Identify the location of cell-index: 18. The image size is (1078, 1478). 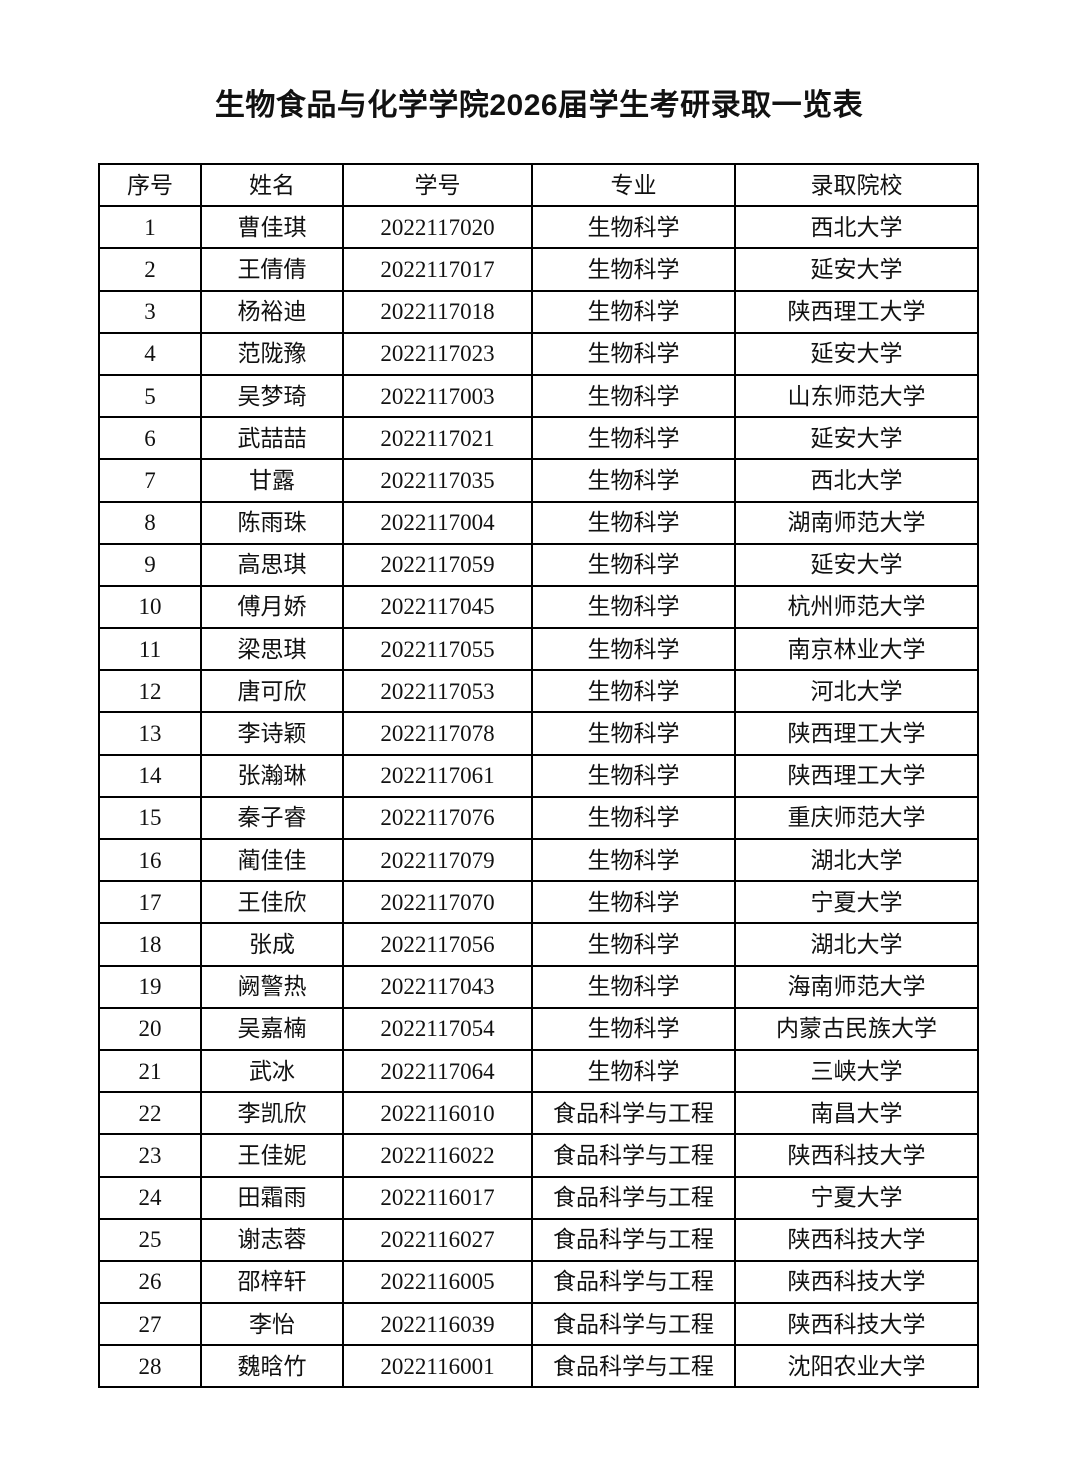
(150, 944).